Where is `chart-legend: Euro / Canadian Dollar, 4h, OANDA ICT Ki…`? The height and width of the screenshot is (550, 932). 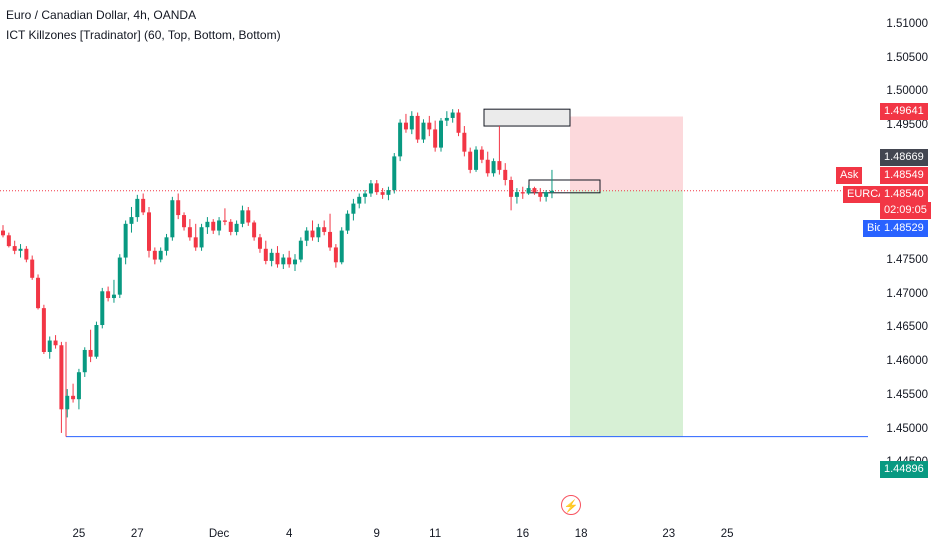
chart-legend: Euro / Canadian Dollar, 4h, OANDA ICT Ki… is located at coordinates (143, 25).